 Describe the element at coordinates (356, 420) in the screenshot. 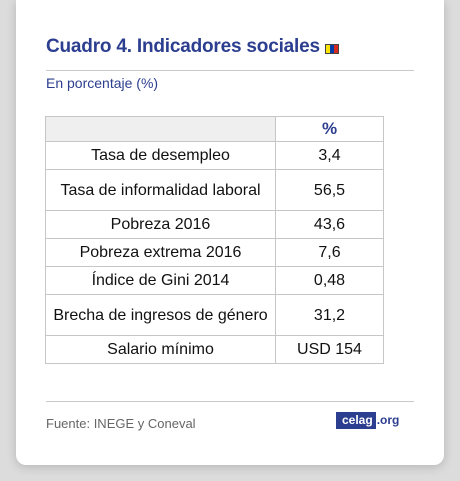

I see `logo-main-text: celag` at that location.